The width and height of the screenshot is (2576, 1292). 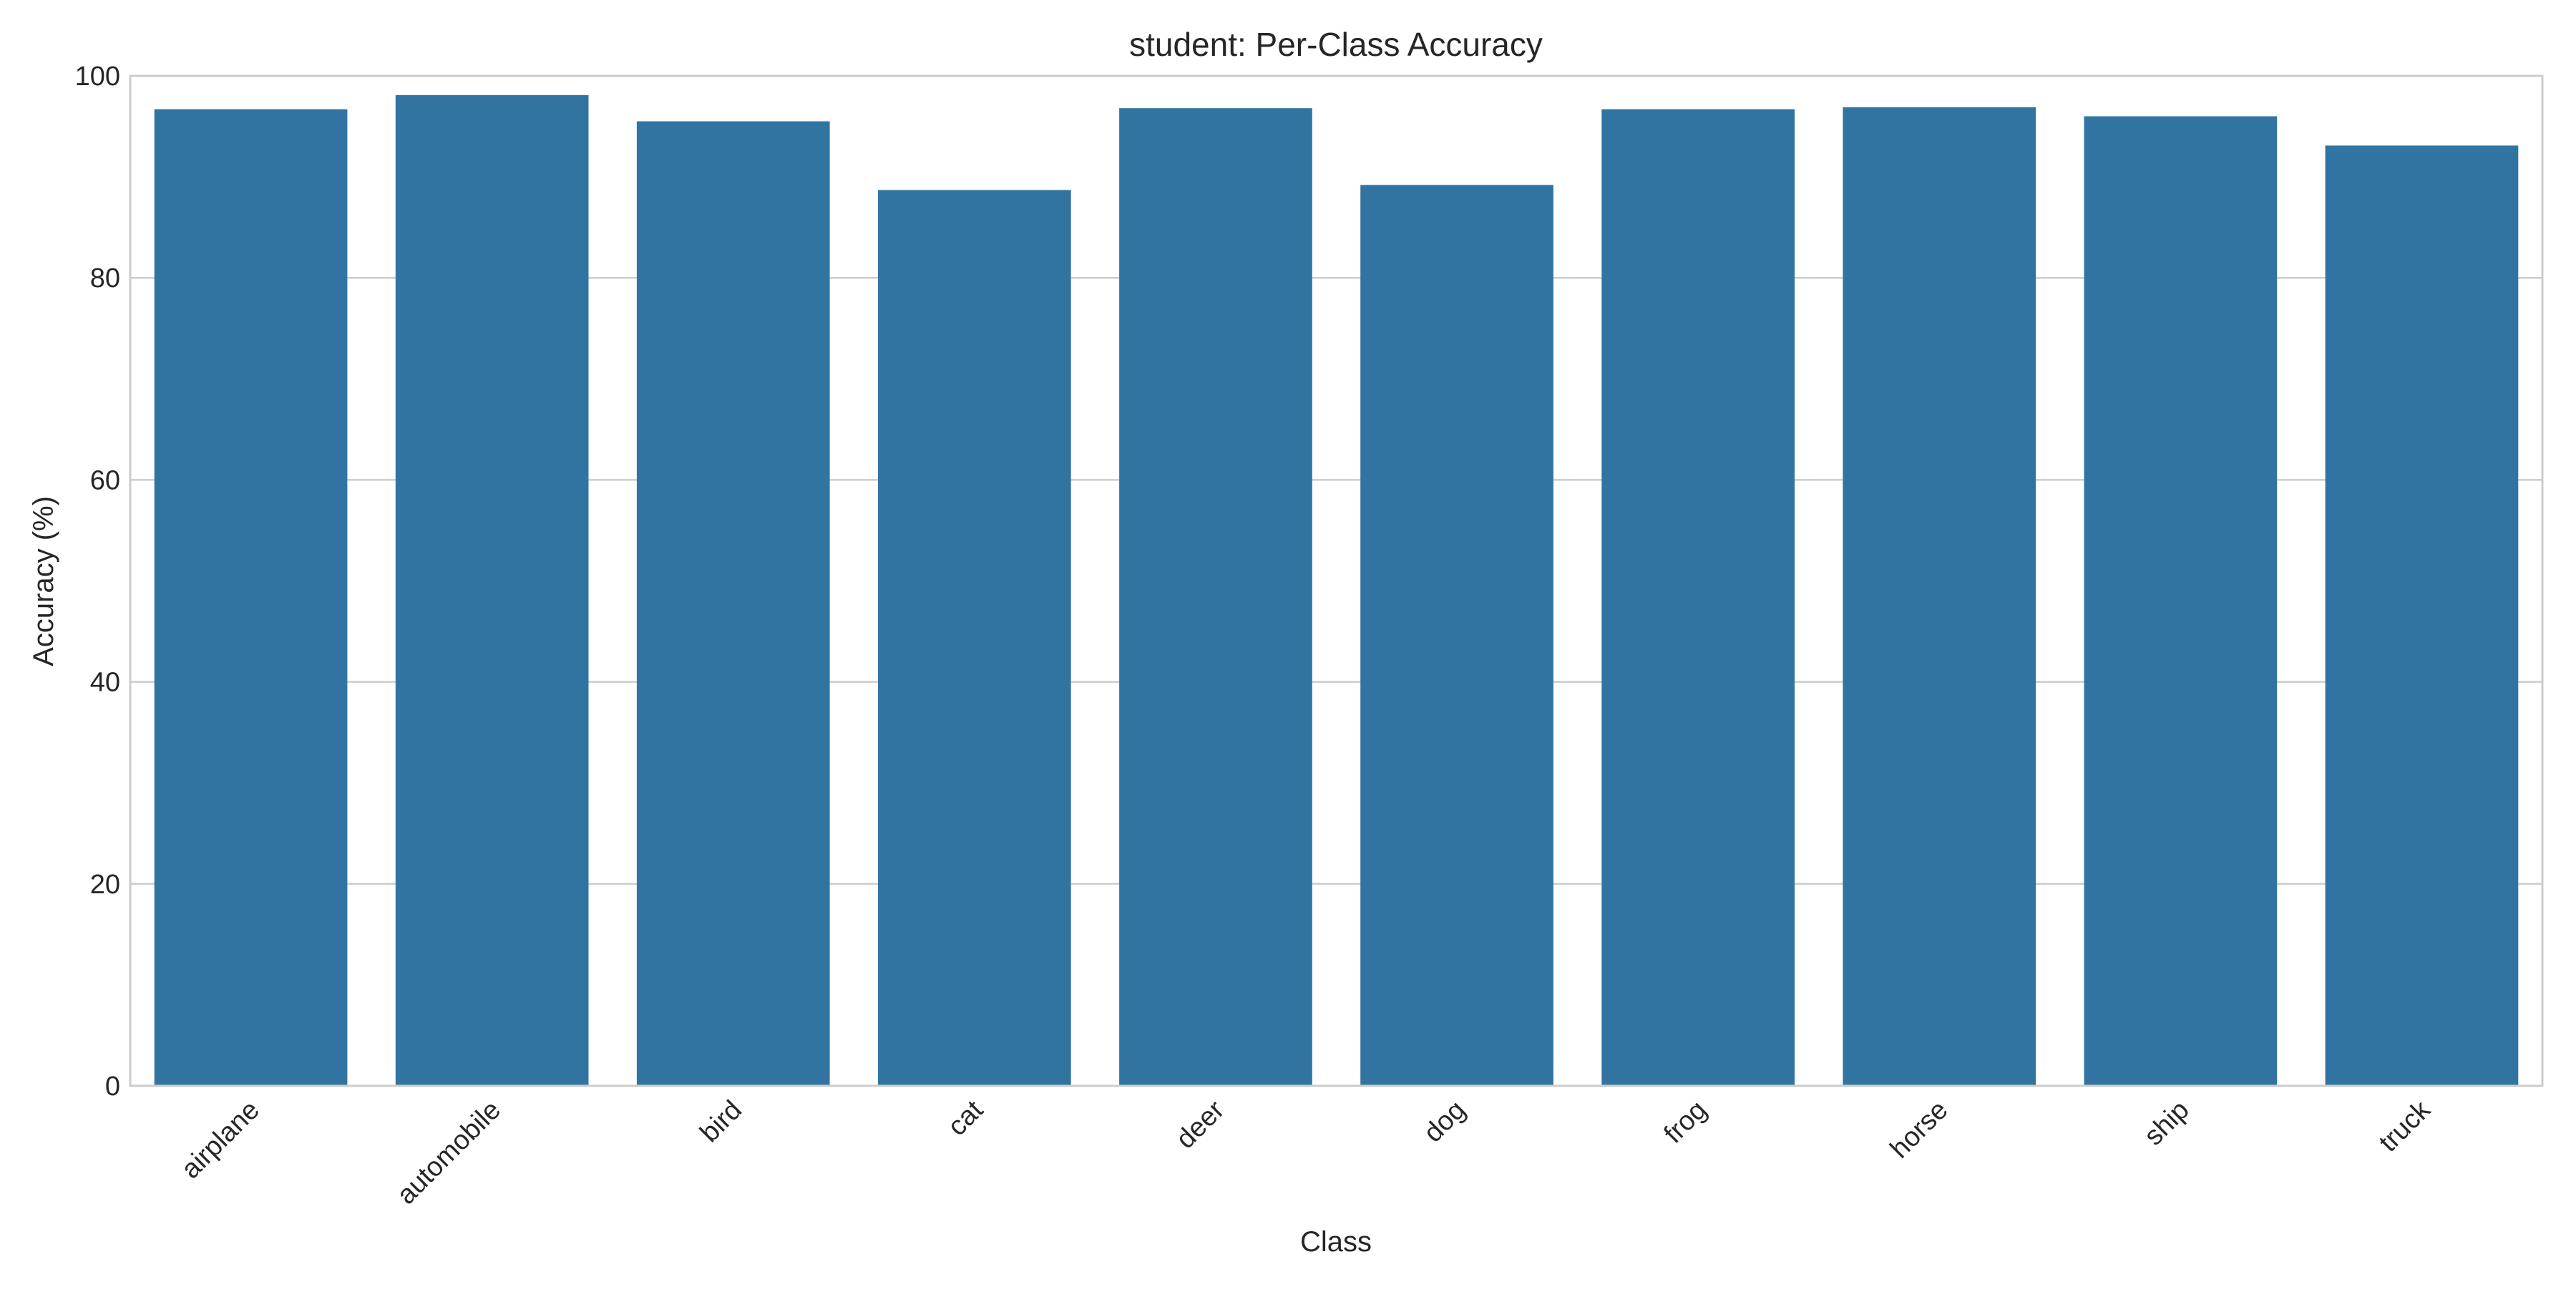 I want to click on y-tick-label: 20, so click(x=105, y=885).